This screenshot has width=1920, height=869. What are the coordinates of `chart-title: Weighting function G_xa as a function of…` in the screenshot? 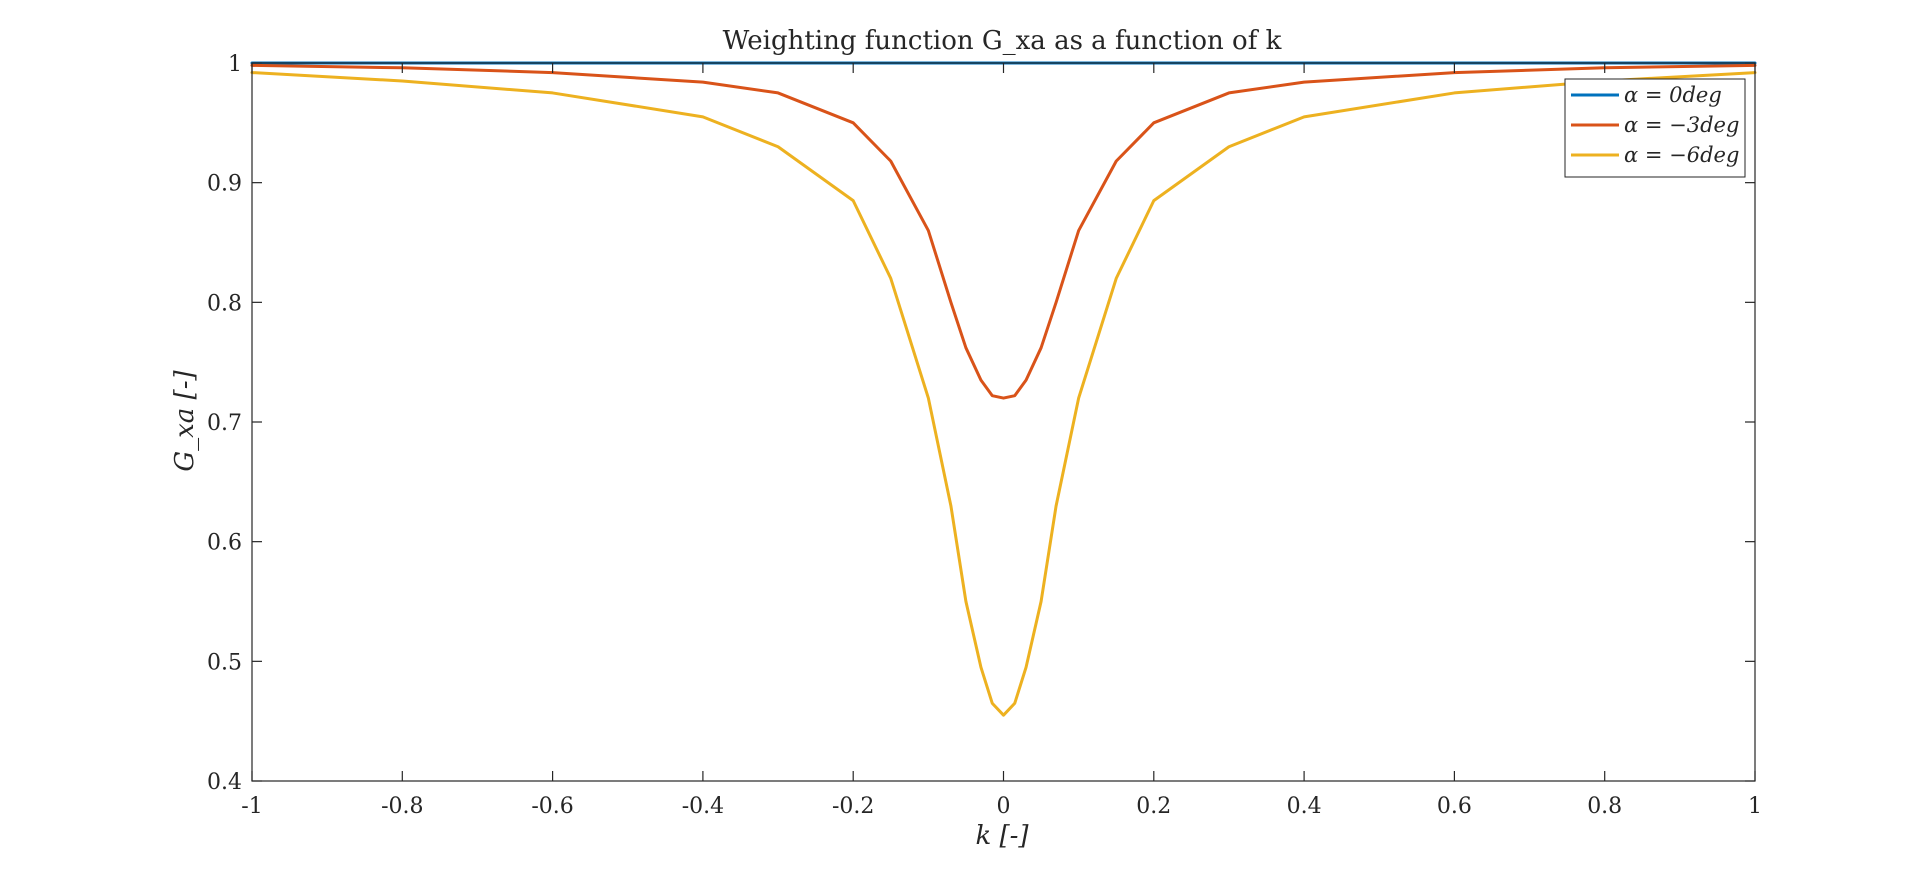 It's located at (1002, 41).